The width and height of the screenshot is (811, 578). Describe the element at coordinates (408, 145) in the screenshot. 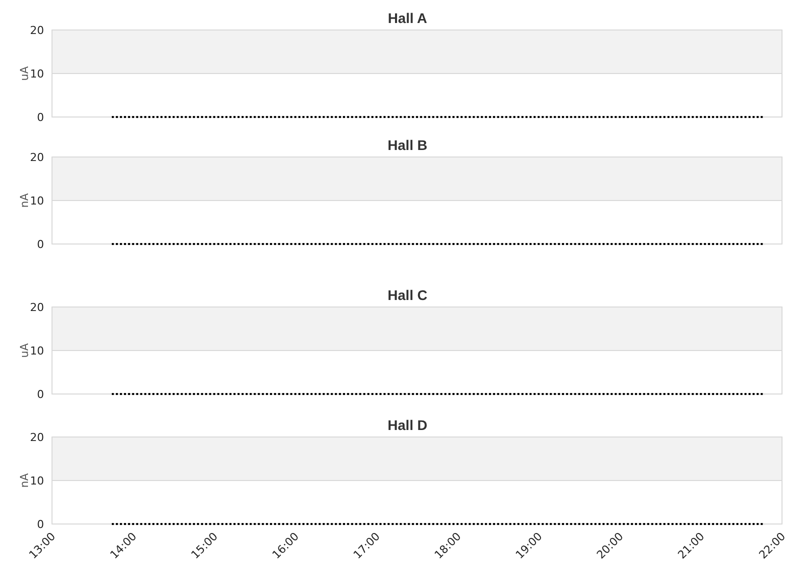

I see `chart-title: Hall B` at that location.